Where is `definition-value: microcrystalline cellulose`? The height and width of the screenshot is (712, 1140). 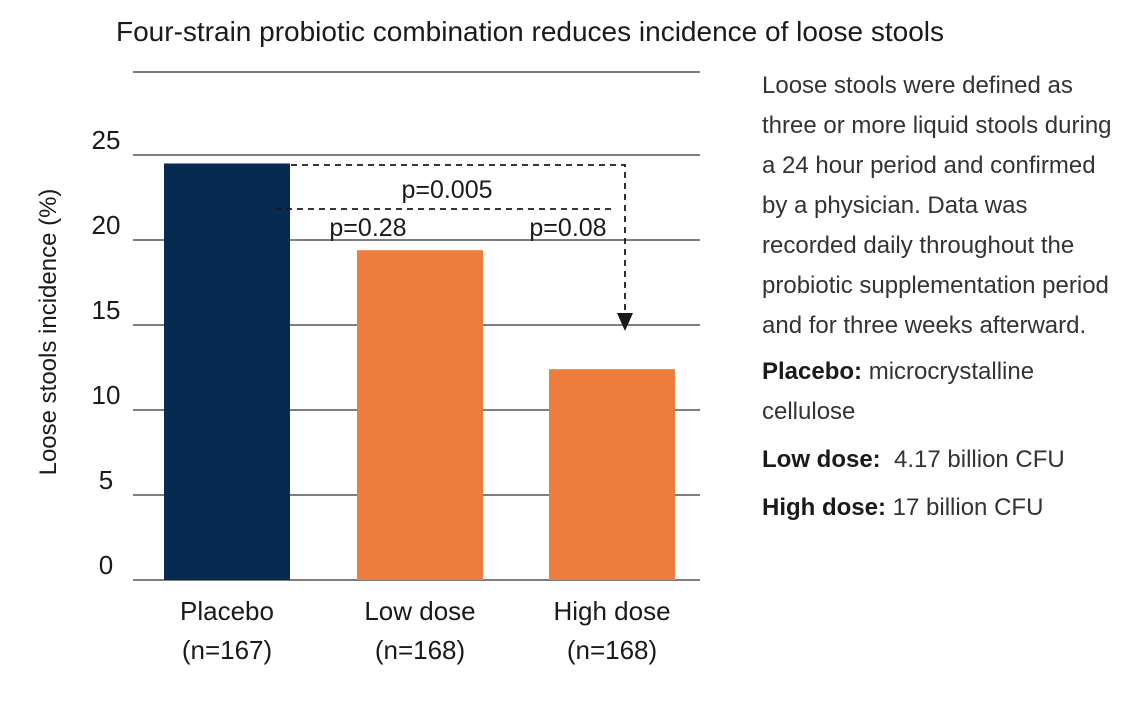
definition-value: microcrystalline cellulose is located at coordinates (898, 391).